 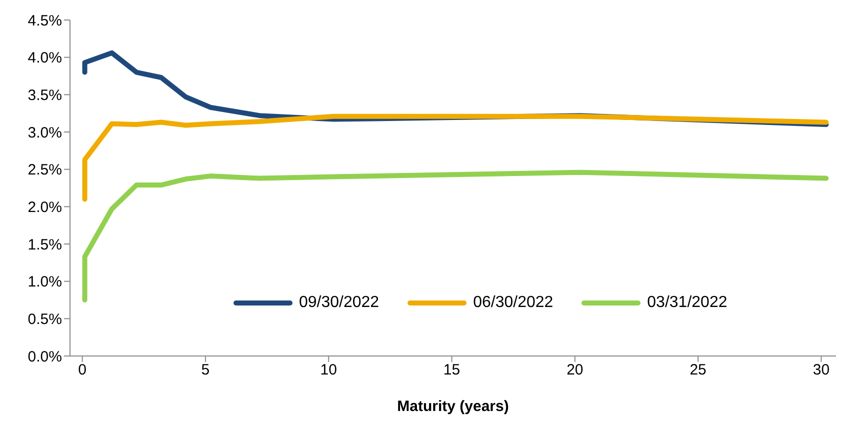 What do you see at coordinates (453, 406) in the screenshot?
I see `x-axis-title: Maturity (years)` at bounding box center [453, 406].